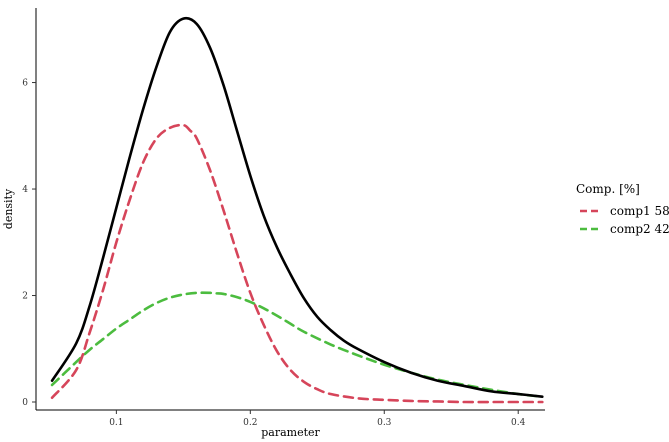 This screenshot has width=669, height=442. I want to click on legend-item-comp1: comp1 58.0, so click(624, 211).